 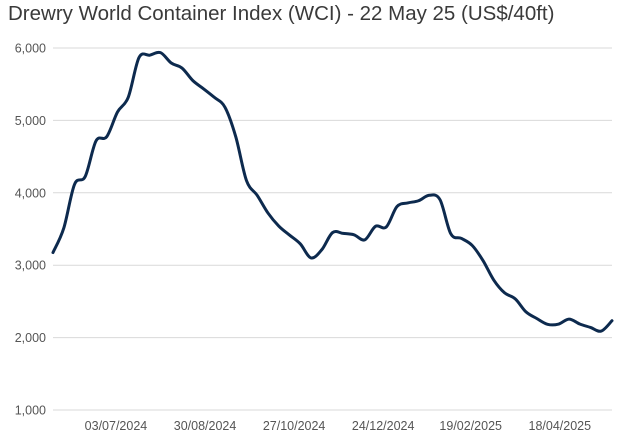 What do you see at coordinates (30, 121) in the screenshot?
I see `y-tick-label: 5,000` at bounding box center [30, 121].